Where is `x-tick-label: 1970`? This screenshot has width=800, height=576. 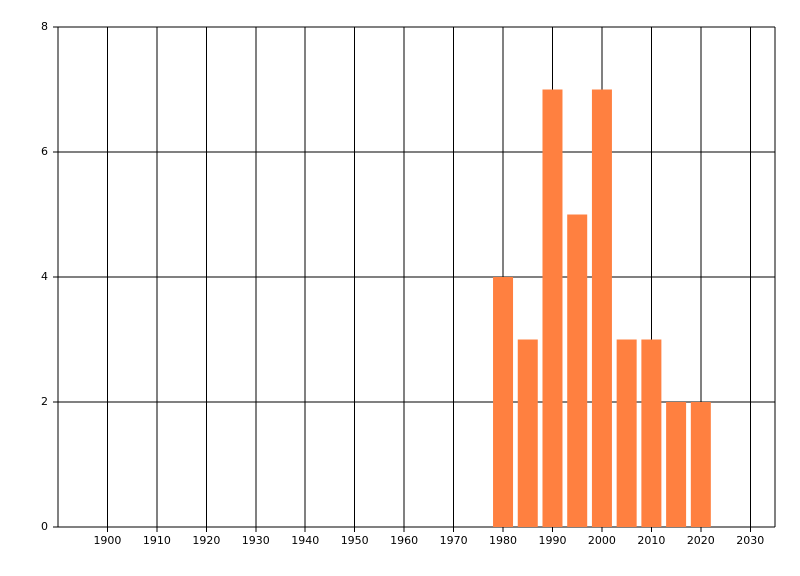 x-tick-label: 1970 is located at coordinates (454, 540).